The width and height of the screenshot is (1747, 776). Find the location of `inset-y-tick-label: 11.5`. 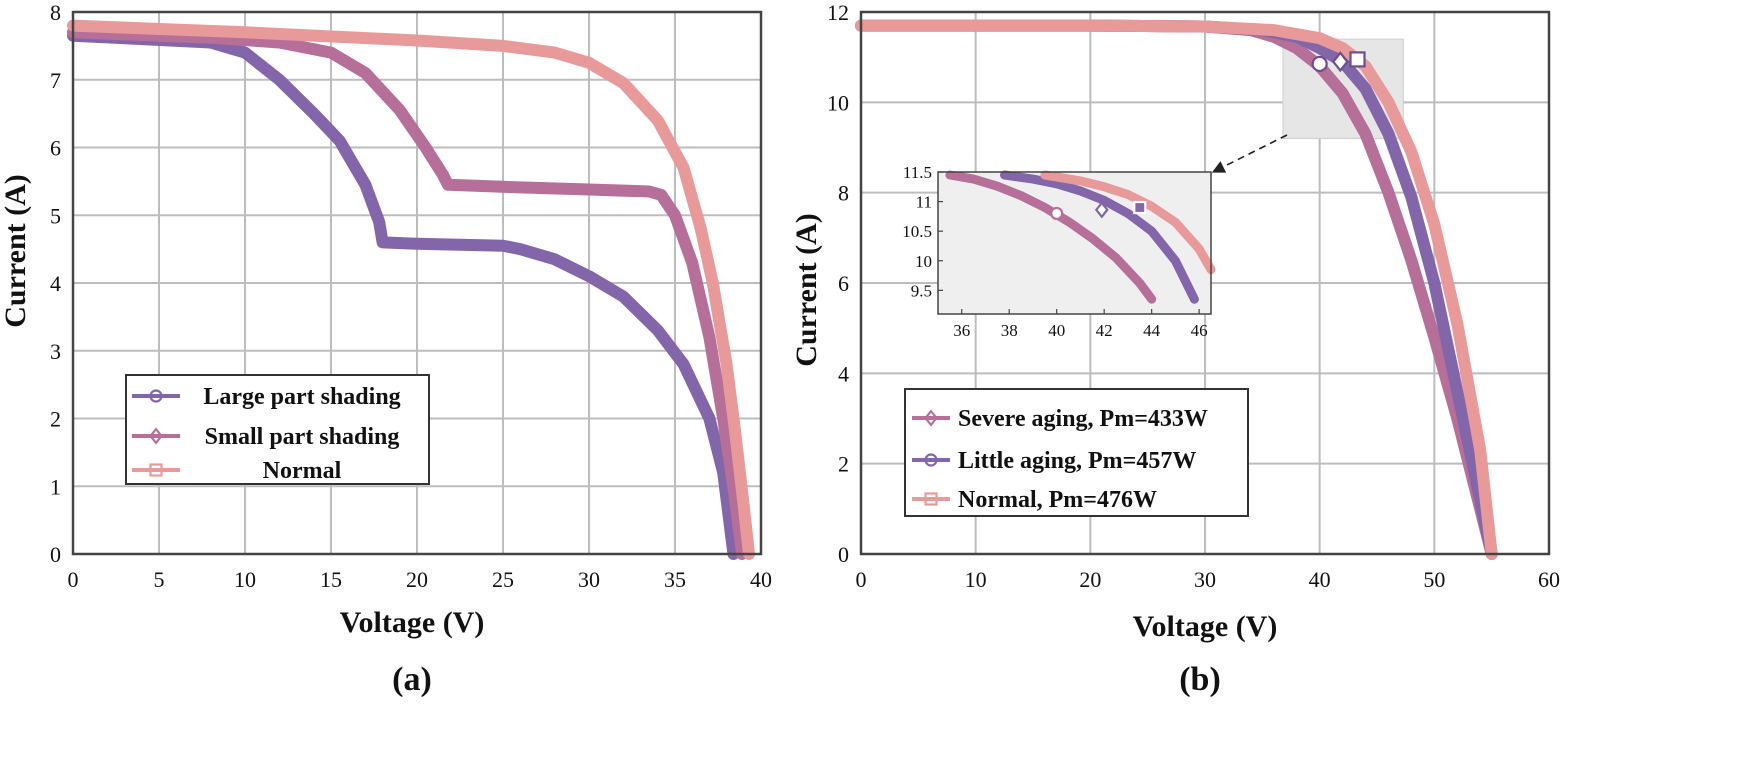

inset-y-tick-label: 11.5 is located at coordinates (917, 172).